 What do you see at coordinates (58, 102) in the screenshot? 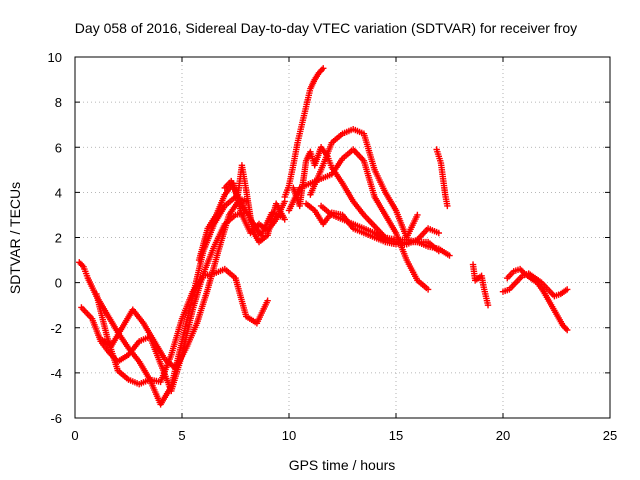
I see `y-tick-label: 8` at bounding box center [58, 102].